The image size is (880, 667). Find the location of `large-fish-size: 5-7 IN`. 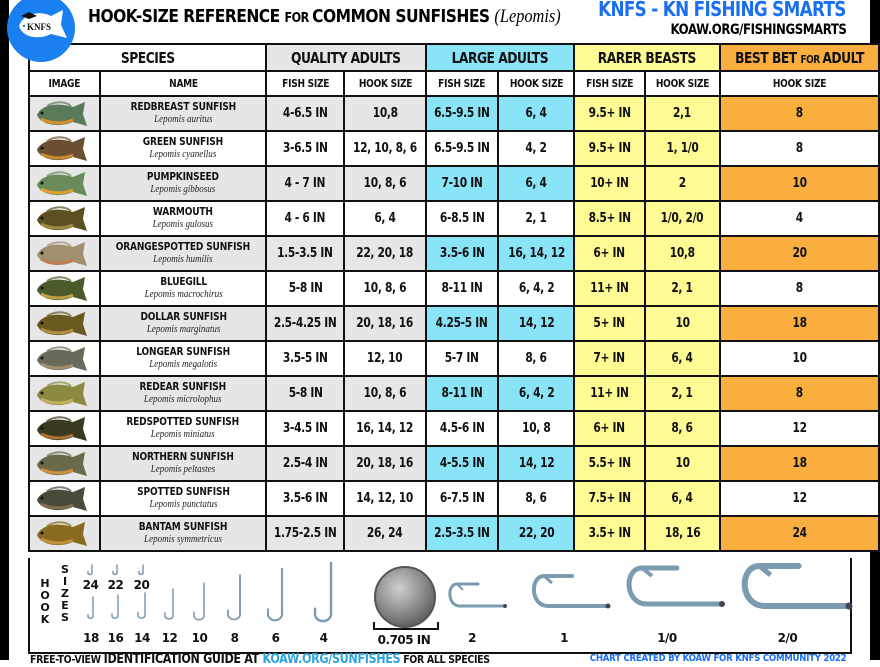

large-fish-size: 5-7 IN is located at coordinates (462, 358).